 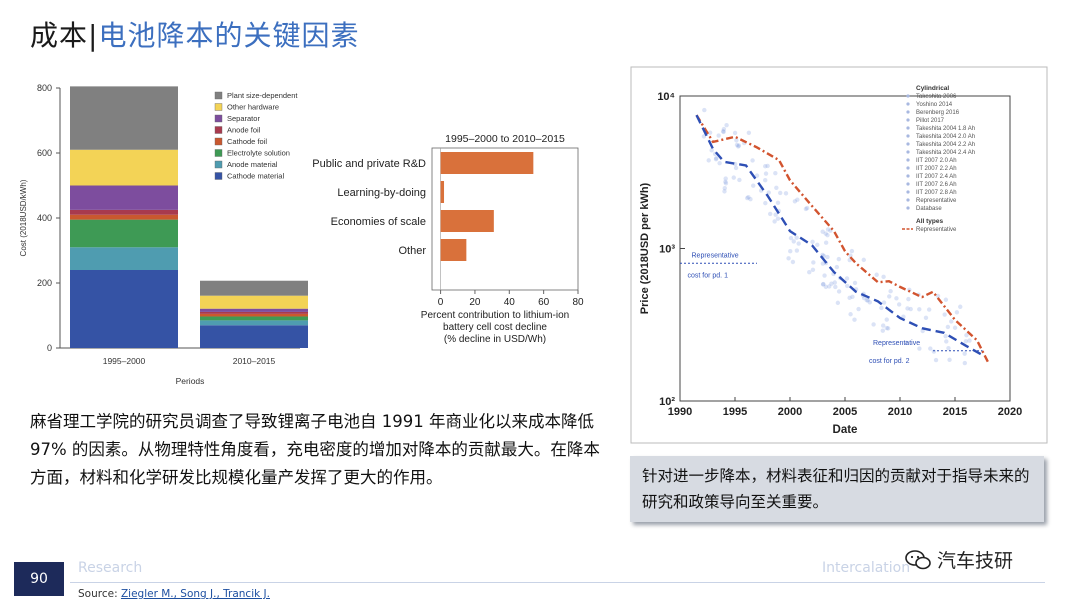 I want to click on legend-entry: IIT 2007 2.4 Ah, so click(x=936, y=177).